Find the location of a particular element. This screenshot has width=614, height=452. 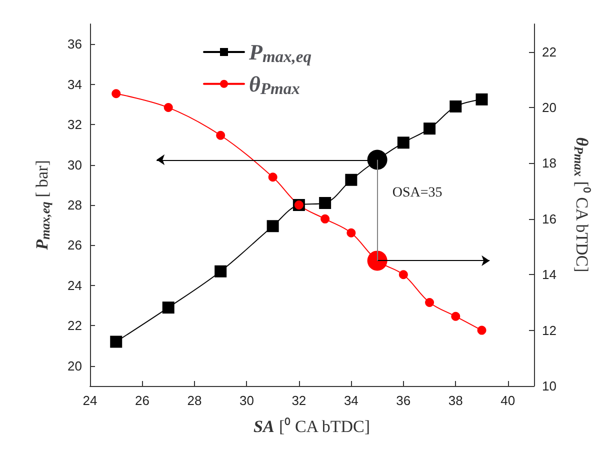

y2-tick-label: 22 is located at coordinates (549, 52).